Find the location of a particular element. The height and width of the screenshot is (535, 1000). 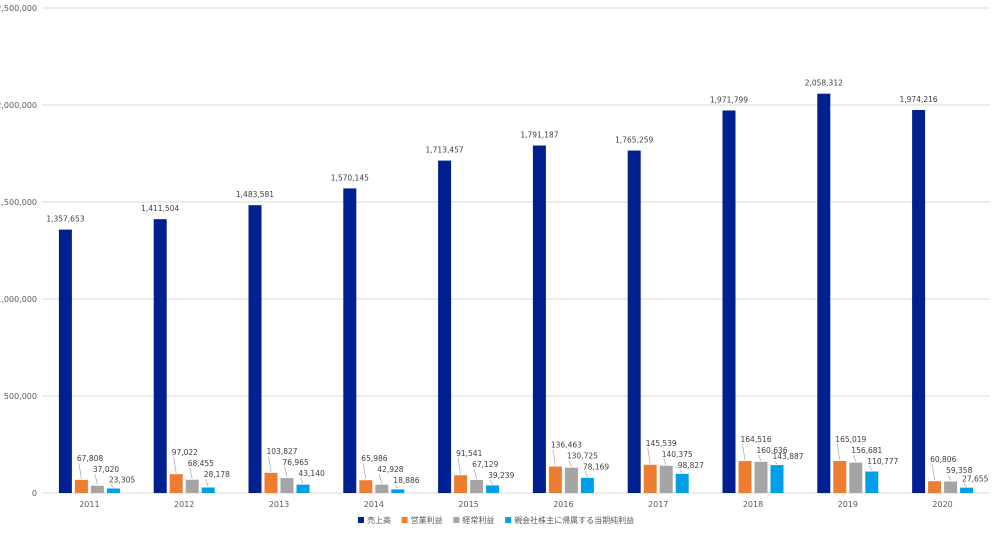

data-label: 165,019 is located at coordinates (850, 439).